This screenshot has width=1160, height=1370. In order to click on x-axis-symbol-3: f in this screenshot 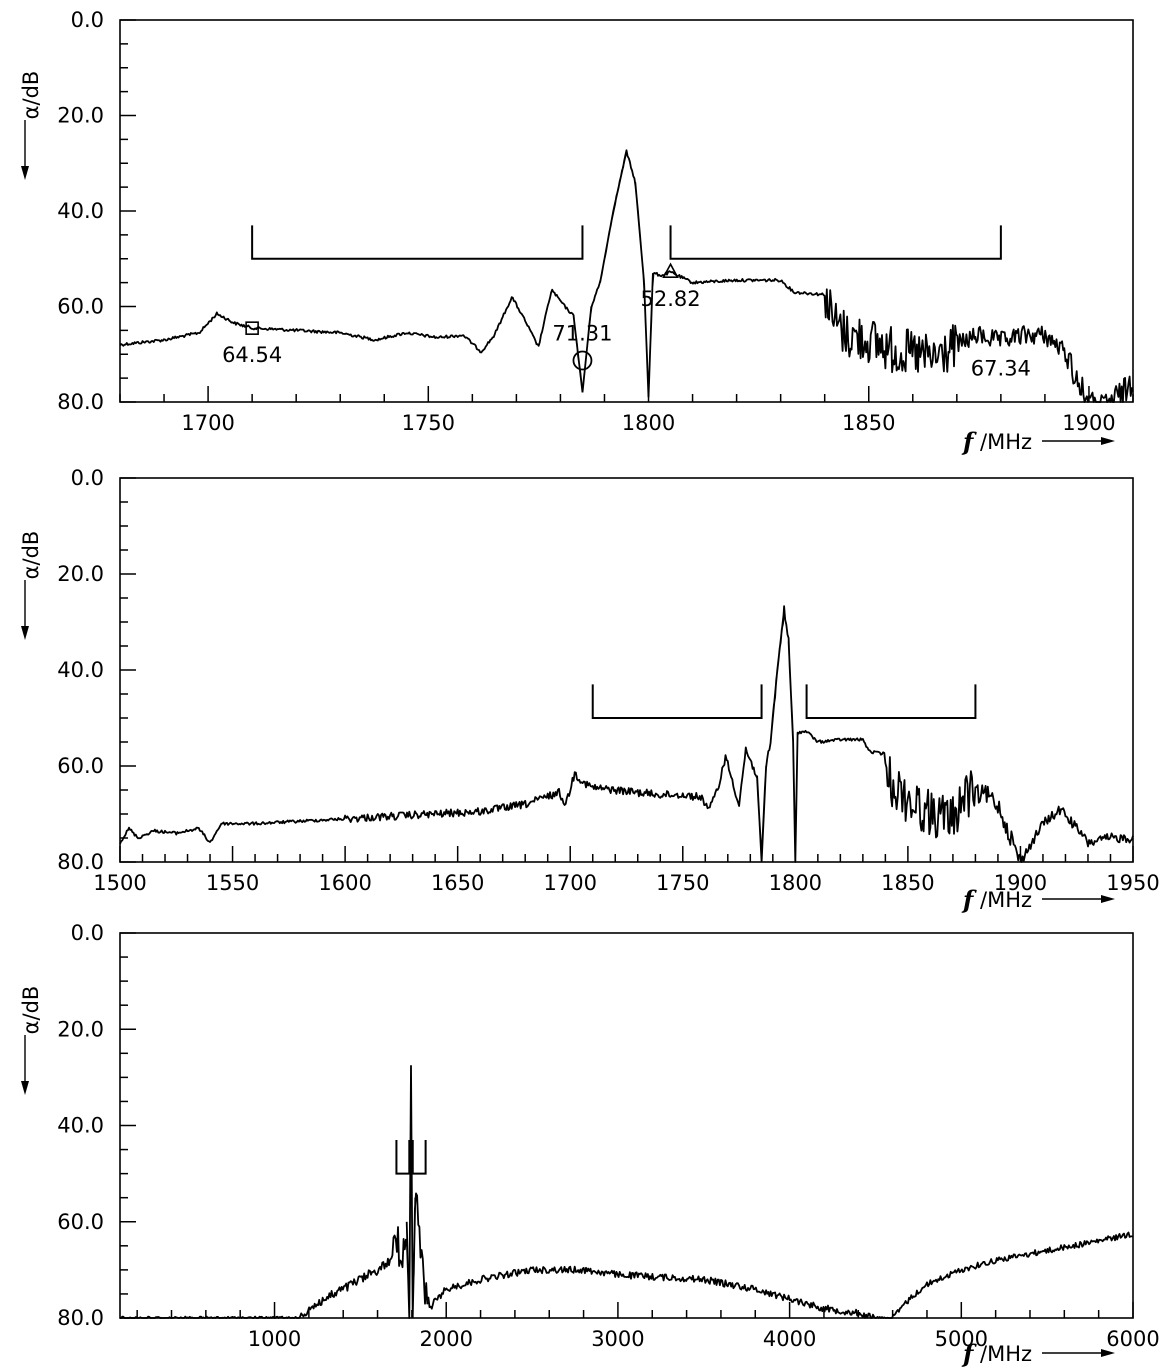, I will do `click(969, 1353)`.